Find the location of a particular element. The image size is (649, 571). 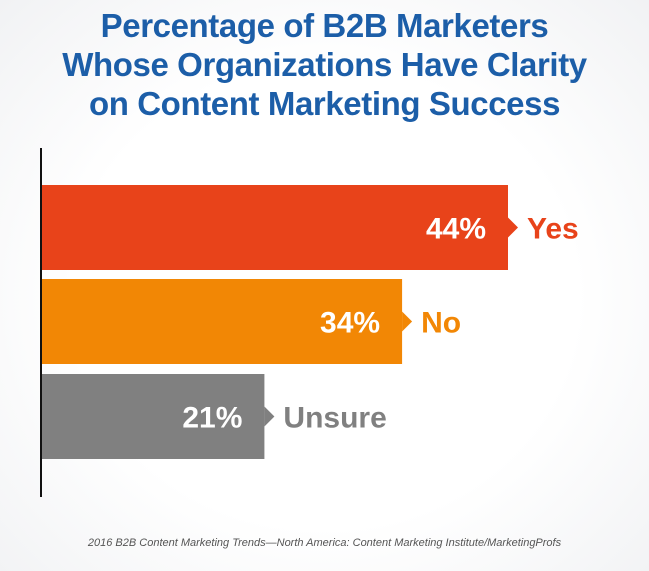

chart-title-line-2: Whose Organizations Have Clarity is located at coordinates (324, 64).